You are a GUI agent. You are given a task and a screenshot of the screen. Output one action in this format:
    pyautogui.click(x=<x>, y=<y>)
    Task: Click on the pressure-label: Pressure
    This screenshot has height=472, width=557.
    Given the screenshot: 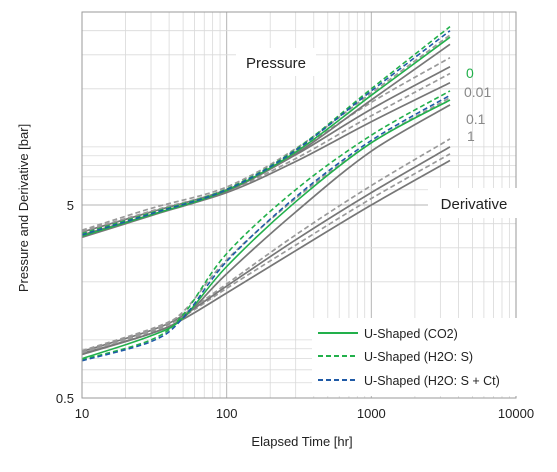 What is the action you would take?
    pyautogui.click(x=276, y=63)
    